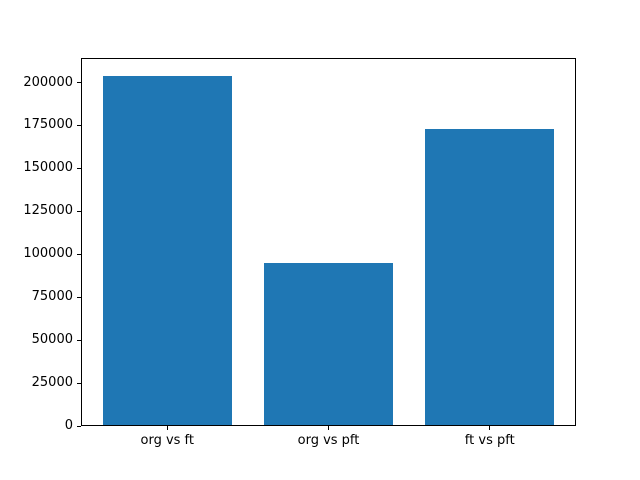  Describe the element at coordinates (490, 277) in the screenshot. I see `bar-ft-vs-pft` at that location.